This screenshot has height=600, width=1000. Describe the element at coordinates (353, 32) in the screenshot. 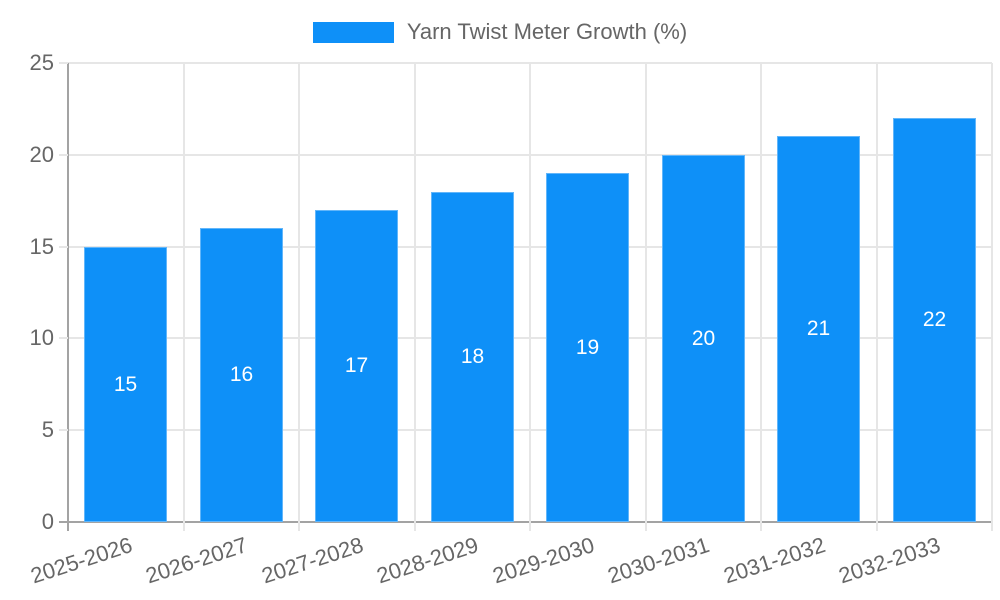

I see `legend-swatch` at that location.